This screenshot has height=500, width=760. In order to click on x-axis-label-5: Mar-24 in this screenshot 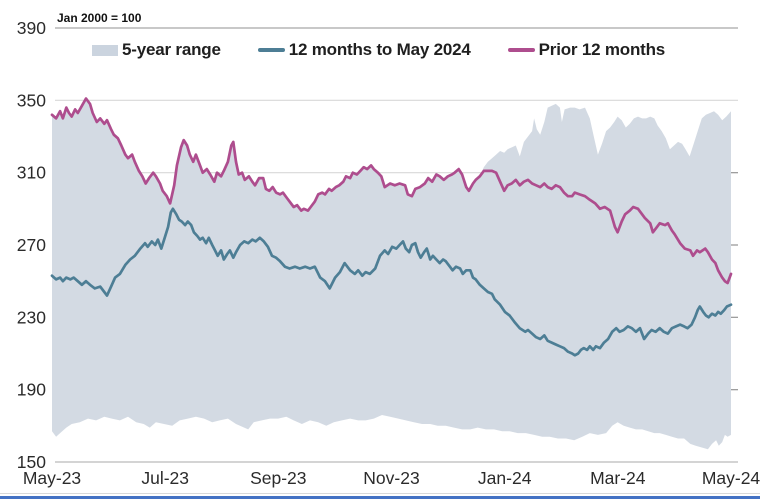, I will do `click(618, 478)`.